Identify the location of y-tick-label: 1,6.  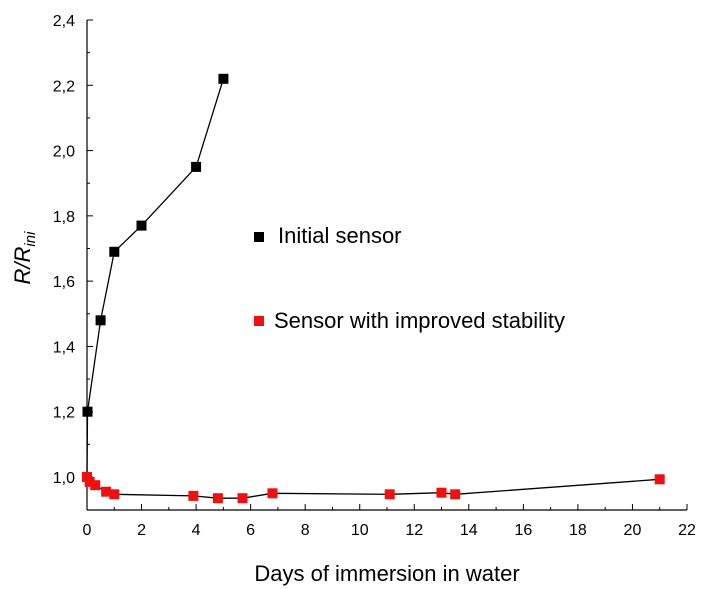
(64, 282).